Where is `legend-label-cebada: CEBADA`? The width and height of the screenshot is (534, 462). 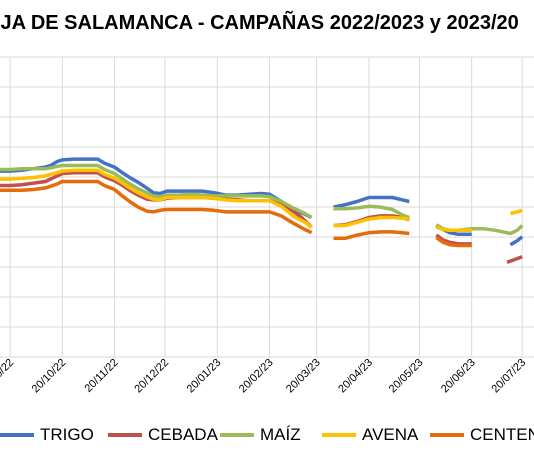 legend-label-cebada: CEBADA is located at coordinates (183, 434).